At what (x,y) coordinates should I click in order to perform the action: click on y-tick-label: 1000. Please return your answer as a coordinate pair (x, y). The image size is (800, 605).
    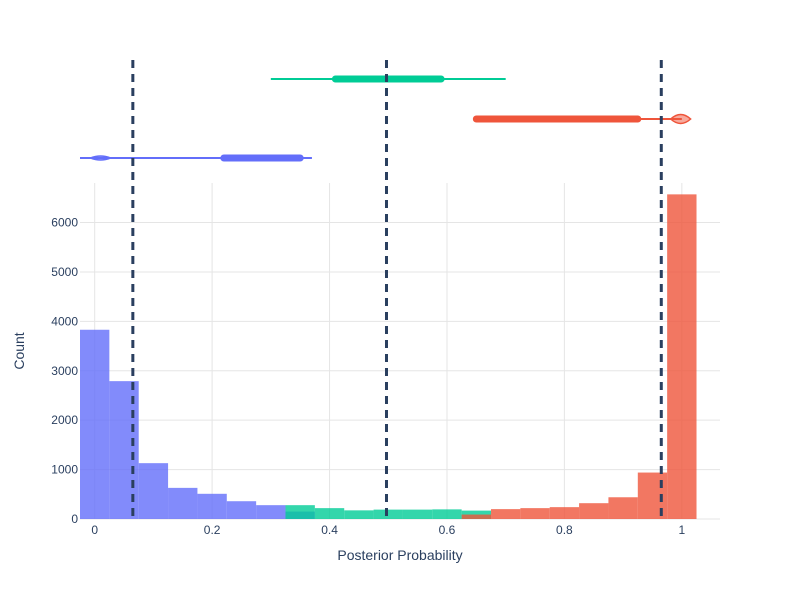
    Looking at the image, I should click on (64, 470).